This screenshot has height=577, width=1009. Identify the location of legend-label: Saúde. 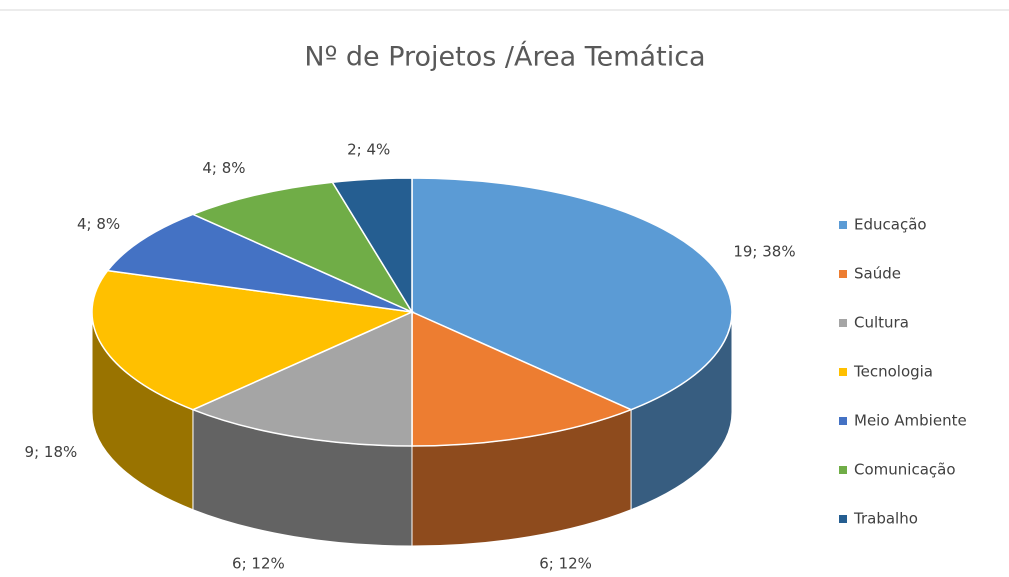
(877, 274).